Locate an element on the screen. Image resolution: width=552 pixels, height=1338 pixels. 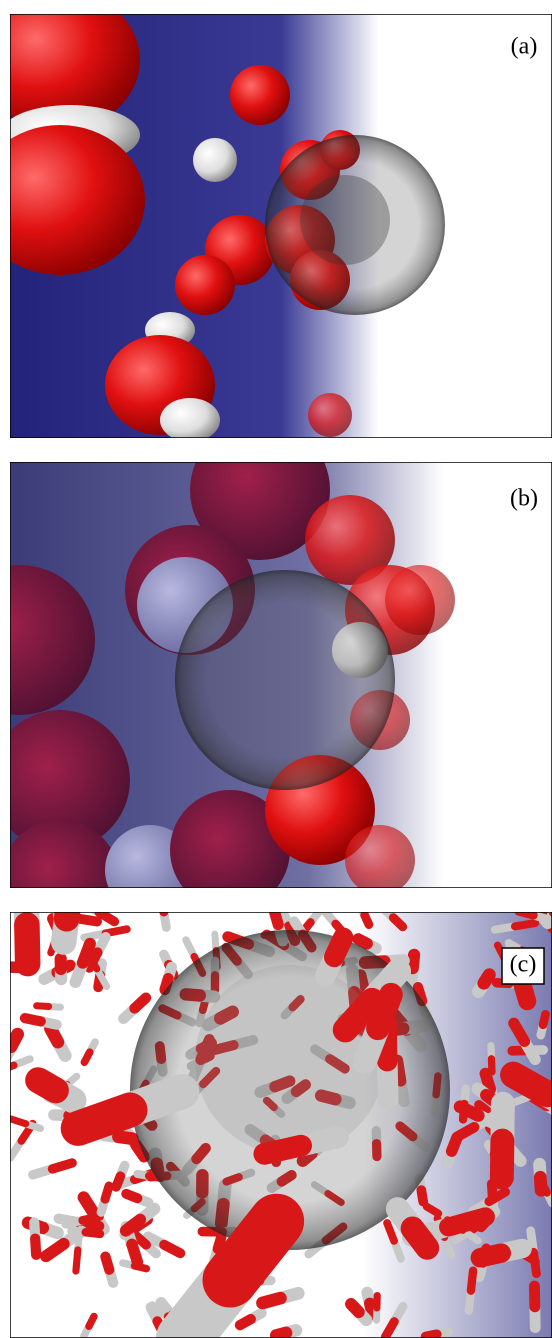
panel-label: (a) is located at coordinates (524, 47).